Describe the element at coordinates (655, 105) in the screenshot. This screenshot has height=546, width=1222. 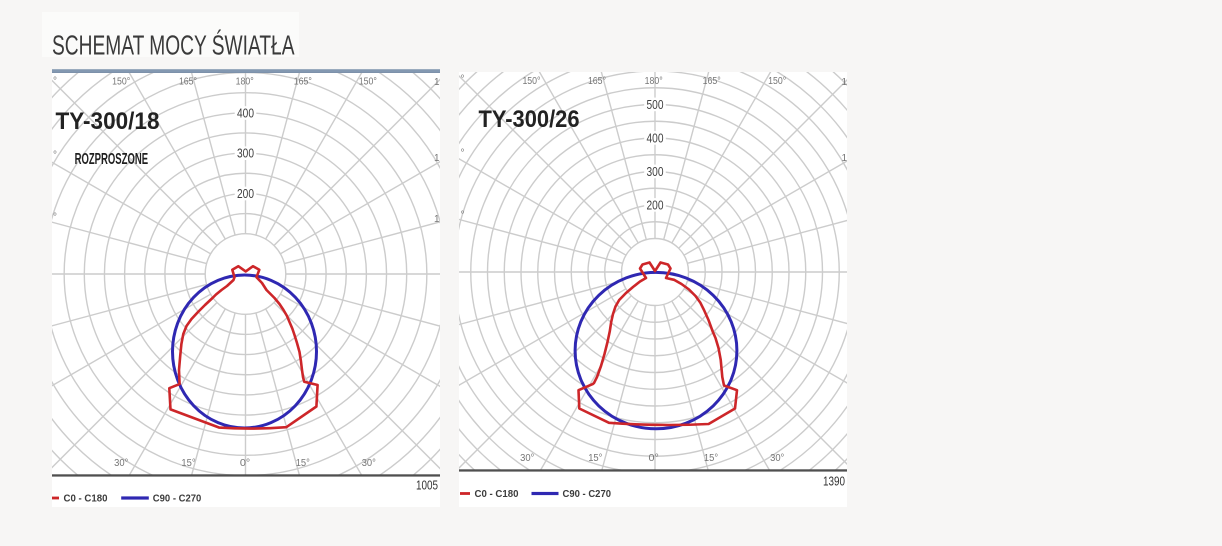
I see `svg-text: 500` at that location.